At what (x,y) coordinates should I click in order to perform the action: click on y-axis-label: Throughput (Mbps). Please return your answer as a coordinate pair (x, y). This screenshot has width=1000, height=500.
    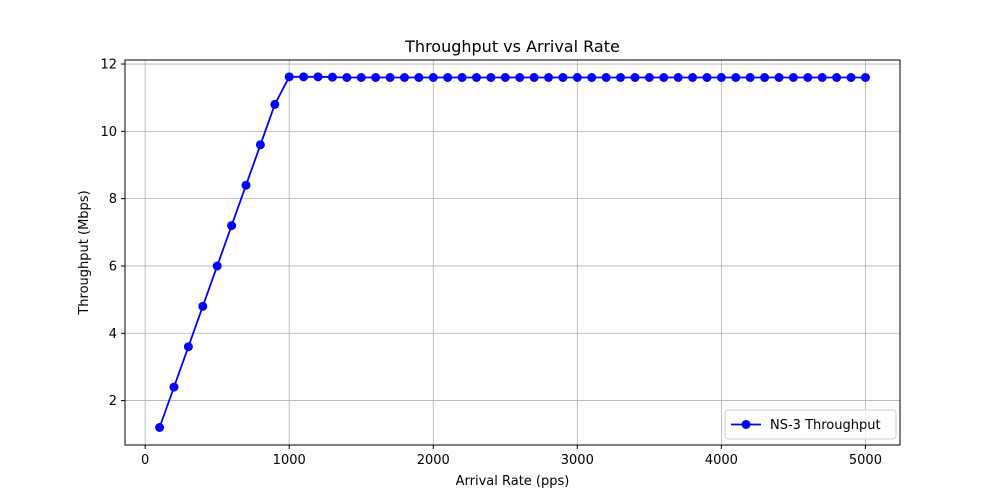
    Looking at the image, I should click on (84, 252).